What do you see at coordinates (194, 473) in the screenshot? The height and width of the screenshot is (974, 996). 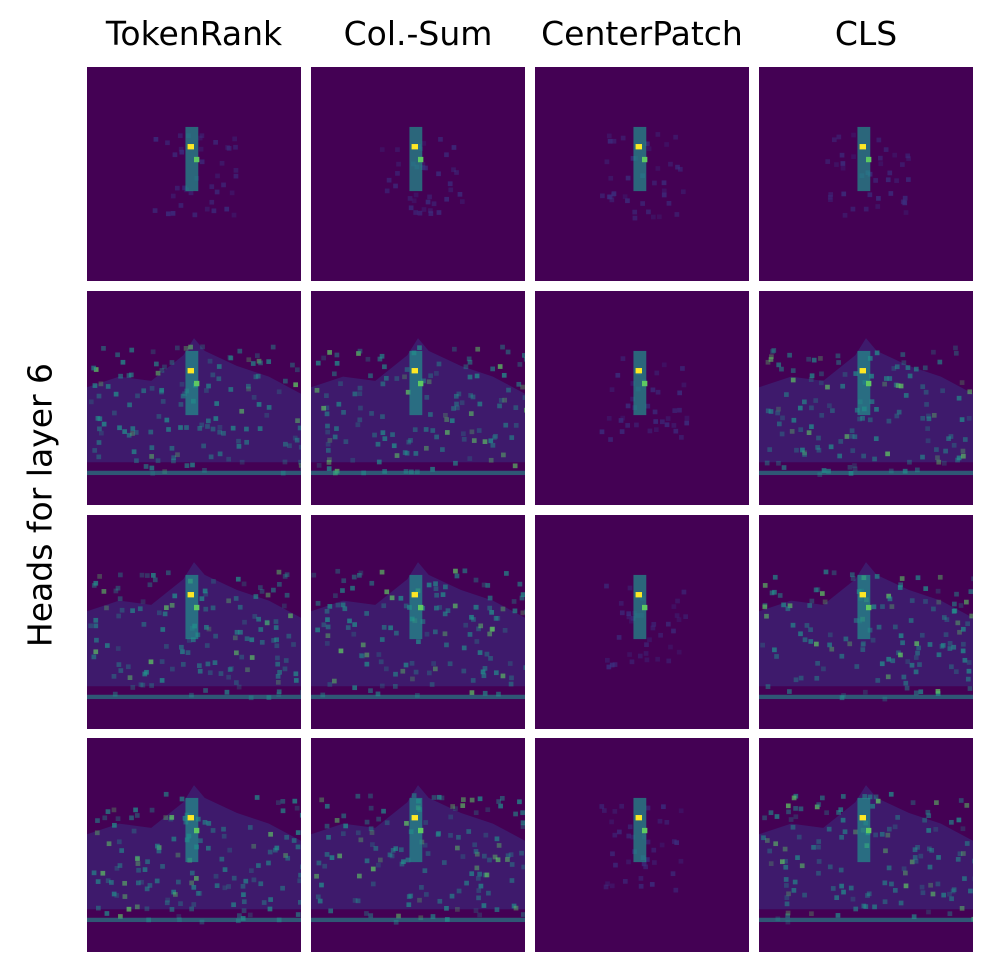 I see `horizon-band` at bounding box center [194, 473].